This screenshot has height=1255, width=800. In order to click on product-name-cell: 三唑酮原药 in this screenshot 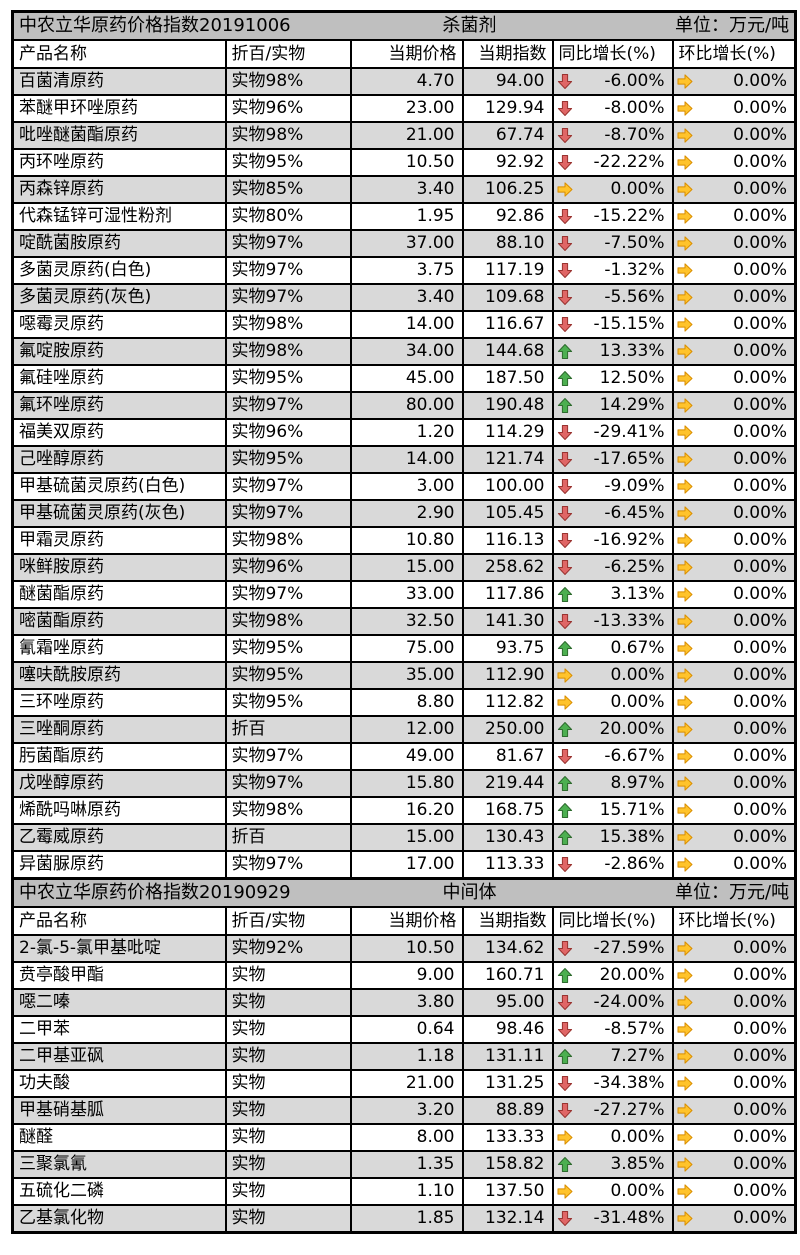, I will do `click(119, 729)`.